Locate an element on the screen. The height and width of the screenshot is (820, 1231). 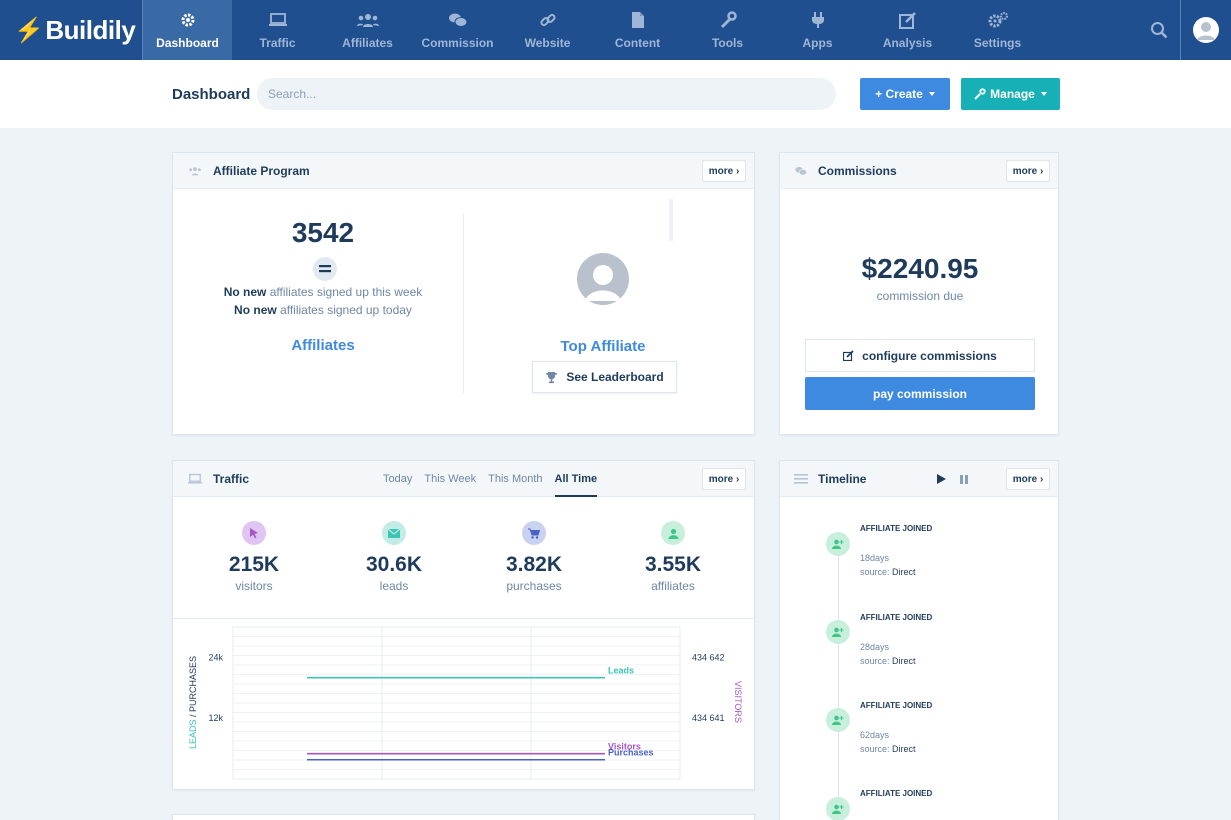
daily-signups-text: No new affiliates signed up today is located at coordinates (323, 310).